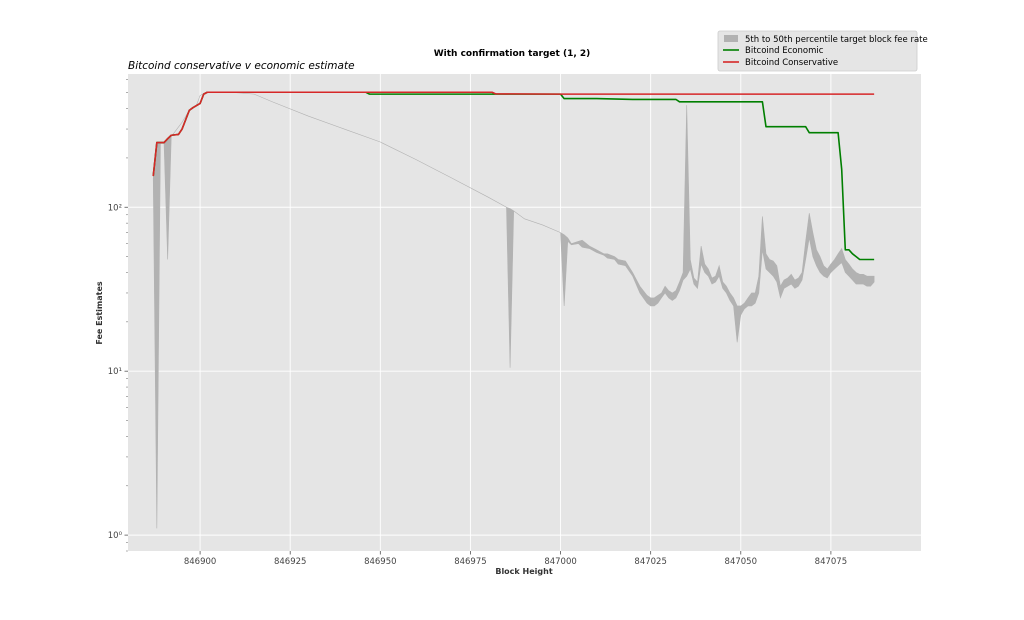  Describe the element at coordinates (513, 134) in the screenshot. I see `conservative-line` at that location.